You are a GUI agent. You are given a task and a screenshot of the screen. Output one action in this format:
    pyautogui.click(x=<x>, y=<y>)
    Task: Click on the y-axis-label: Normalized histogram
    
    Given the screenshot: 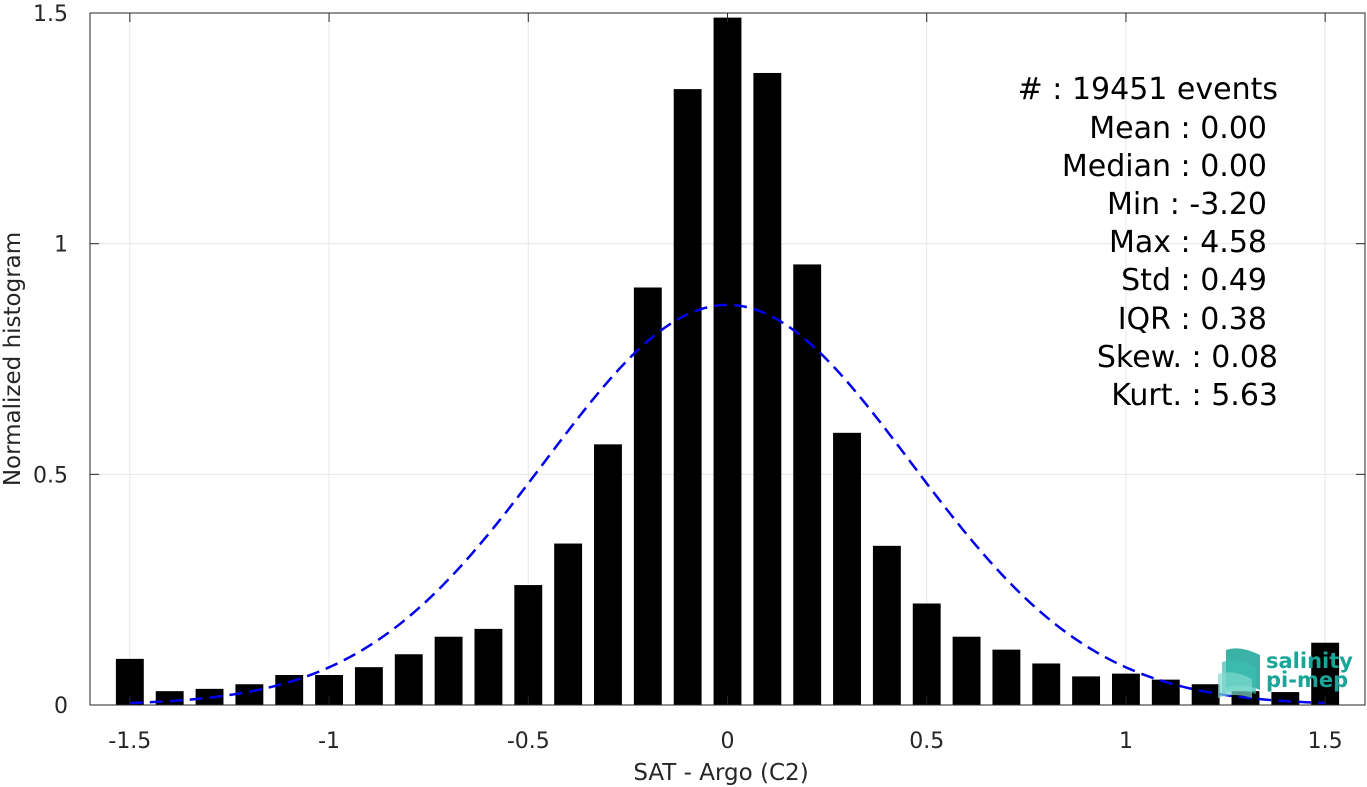 What is the action you would take?
    pyautogui.click(x=13, y=359)
    